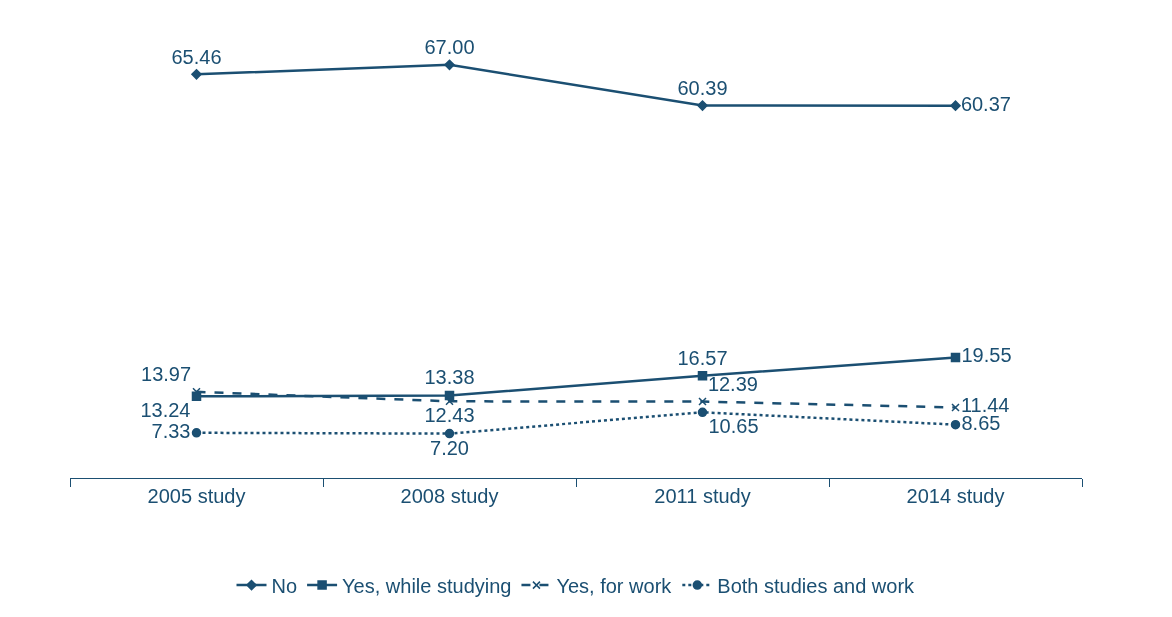  Describe the element at coordinates (732, 384) in the screenshot. I see `data-label: 12.39` at that location.